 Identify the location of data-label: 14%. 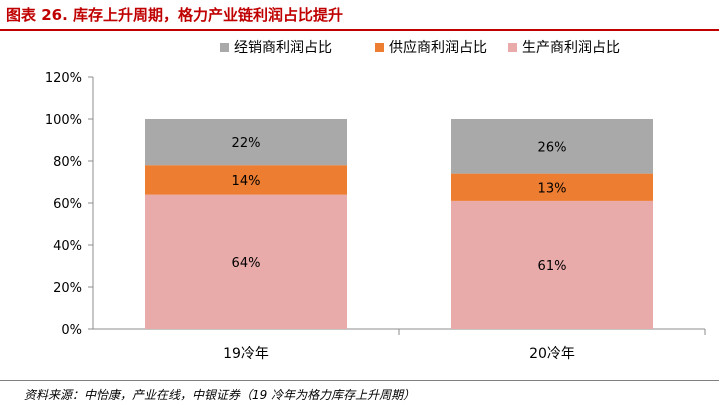
(246, 181).